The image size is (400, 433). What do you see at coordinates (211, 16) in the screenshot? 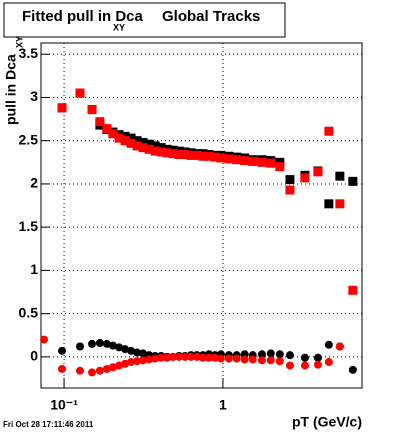
I see `title-suffix: Global Tracks` at bounding box center [211, 16].